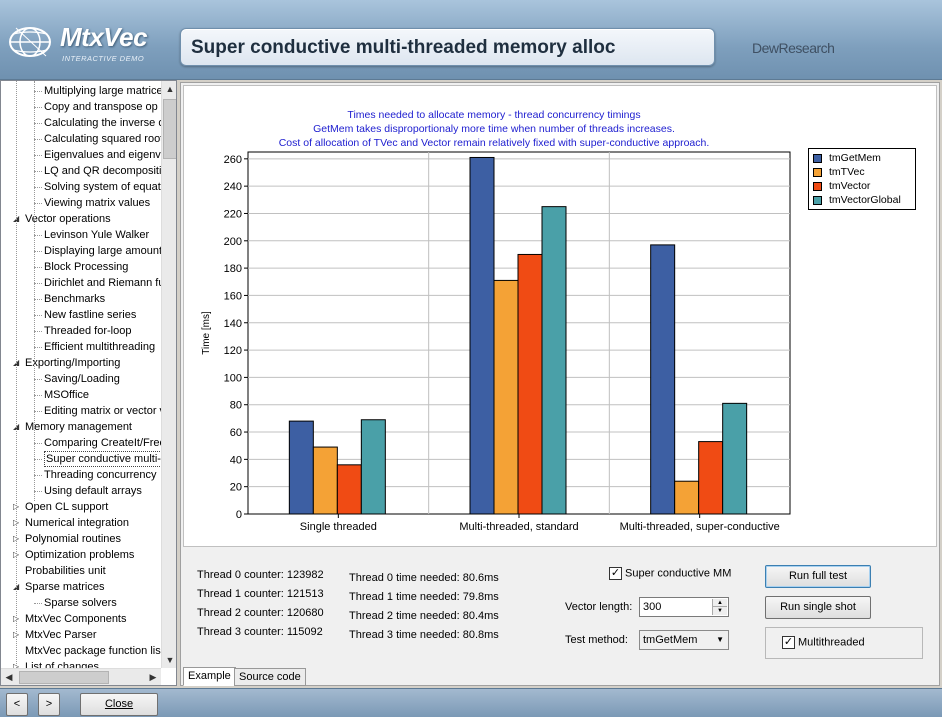 This screenshot has width=942, height=717. I want to click on x-tick-label: Single threaded, so click(338, 527).